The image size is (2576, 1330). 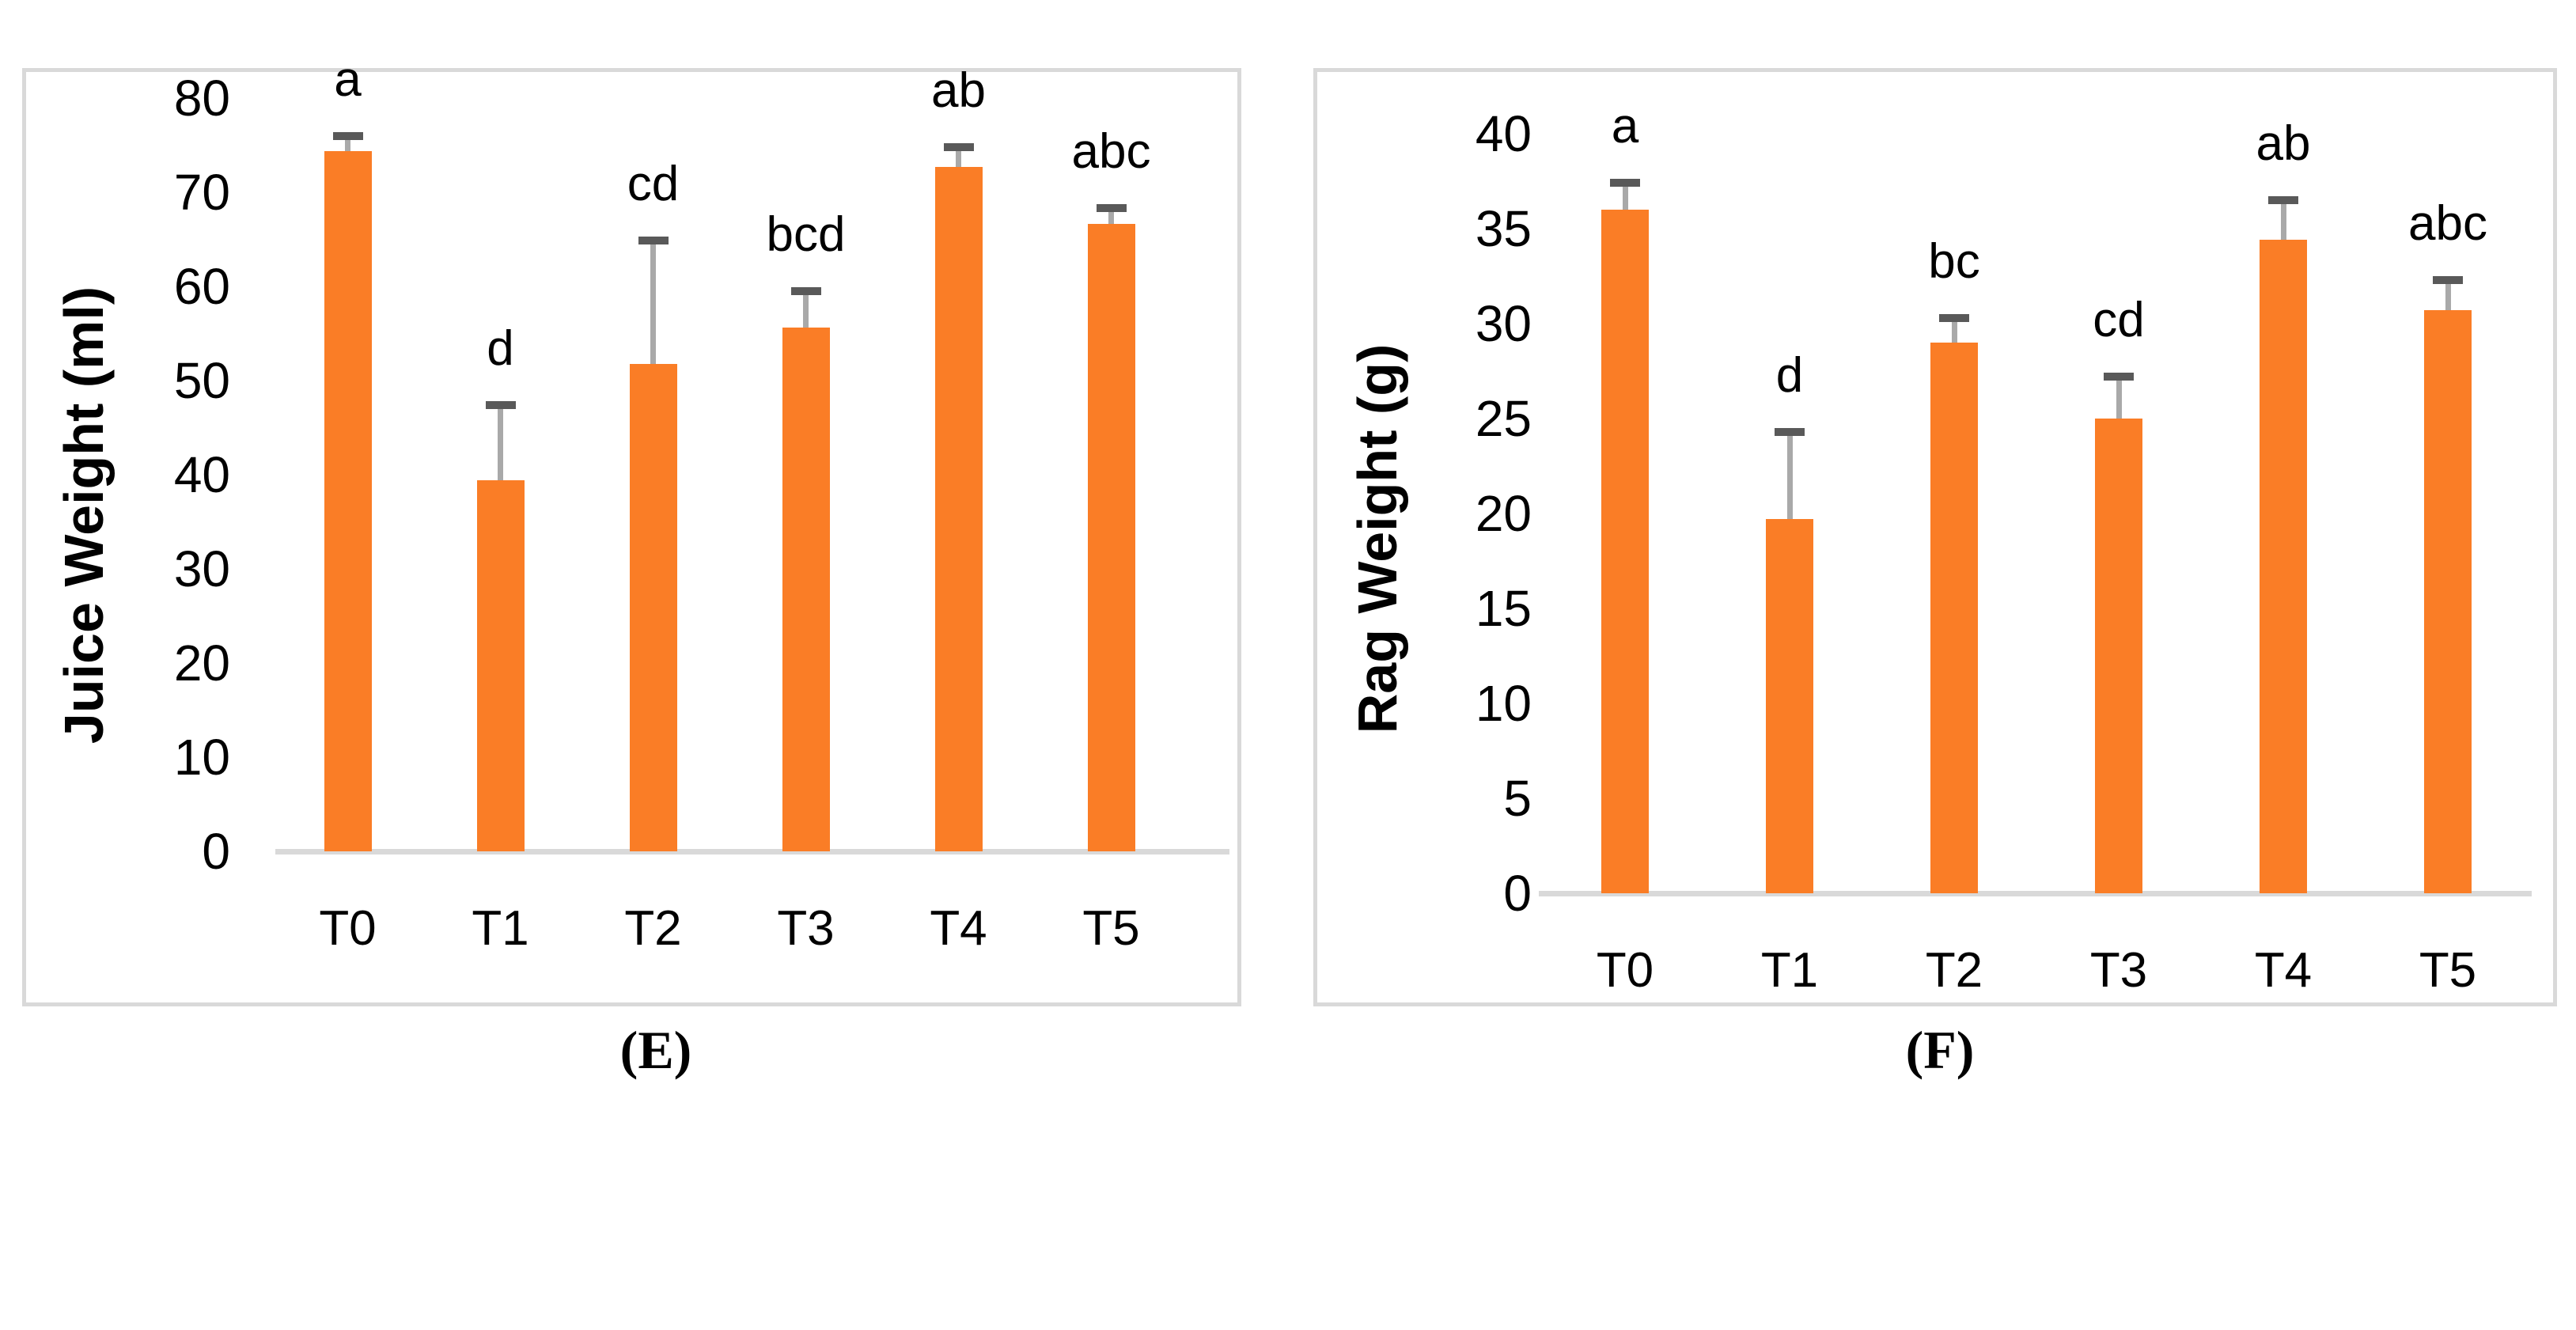 What do you see at coordinates (655, 1050) in the screenshot?
I see `panel-caption-e: (E)` at bounding box center [655, 1050].